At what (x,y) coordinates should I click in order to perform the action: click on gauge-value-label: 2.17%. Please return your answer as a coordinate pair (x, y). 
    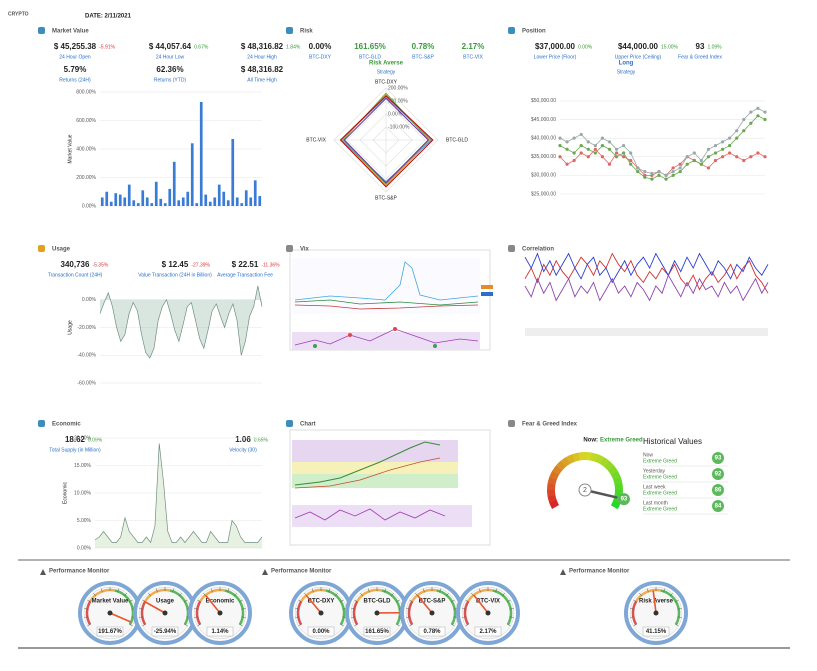
    Looking at the image, I should click on (488, 632).